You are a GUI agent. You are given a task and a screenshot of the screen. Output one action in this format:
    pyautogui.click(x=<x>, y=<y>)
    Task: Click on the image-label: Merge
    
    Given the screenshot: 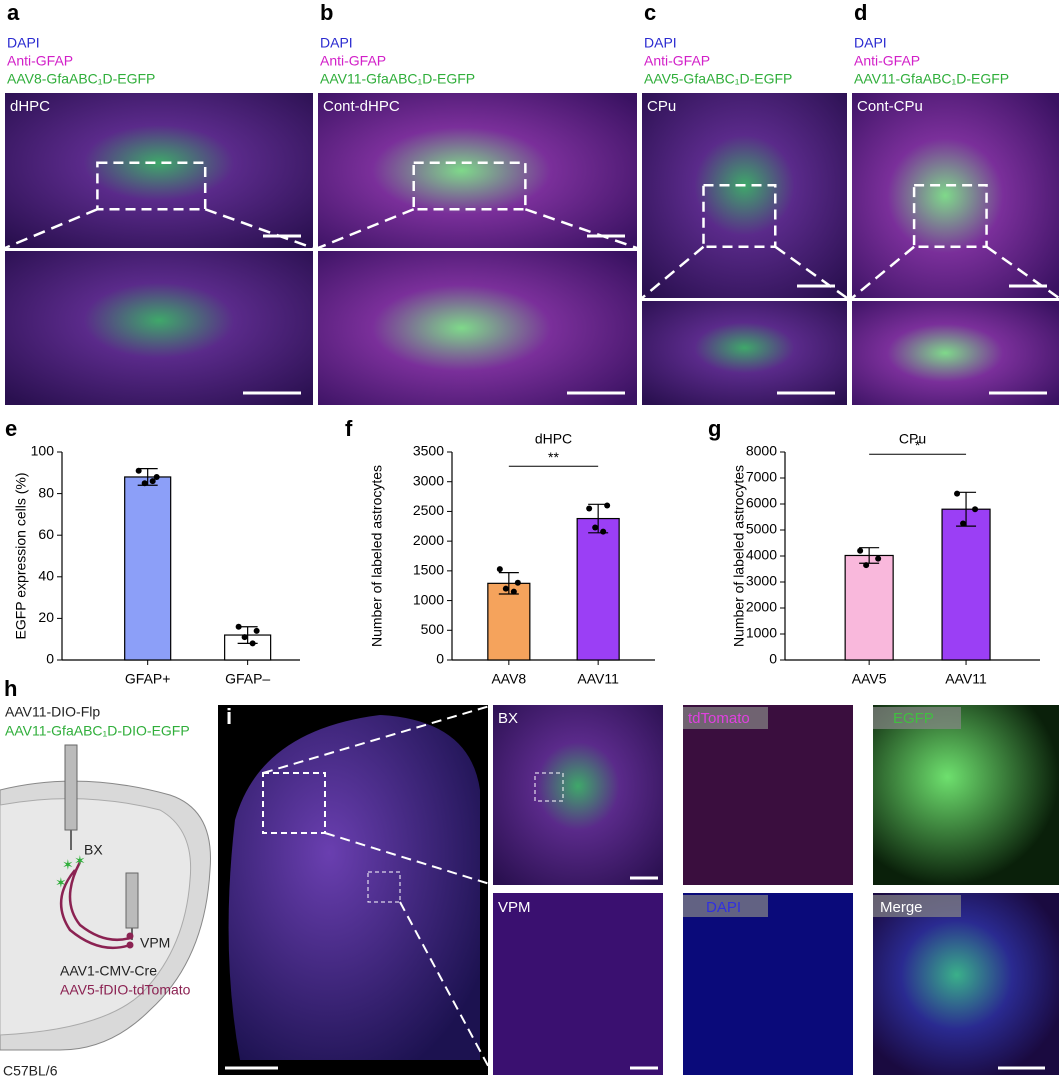 What is the action you would take?
    pyautogui.click(x=901, y=907)
    